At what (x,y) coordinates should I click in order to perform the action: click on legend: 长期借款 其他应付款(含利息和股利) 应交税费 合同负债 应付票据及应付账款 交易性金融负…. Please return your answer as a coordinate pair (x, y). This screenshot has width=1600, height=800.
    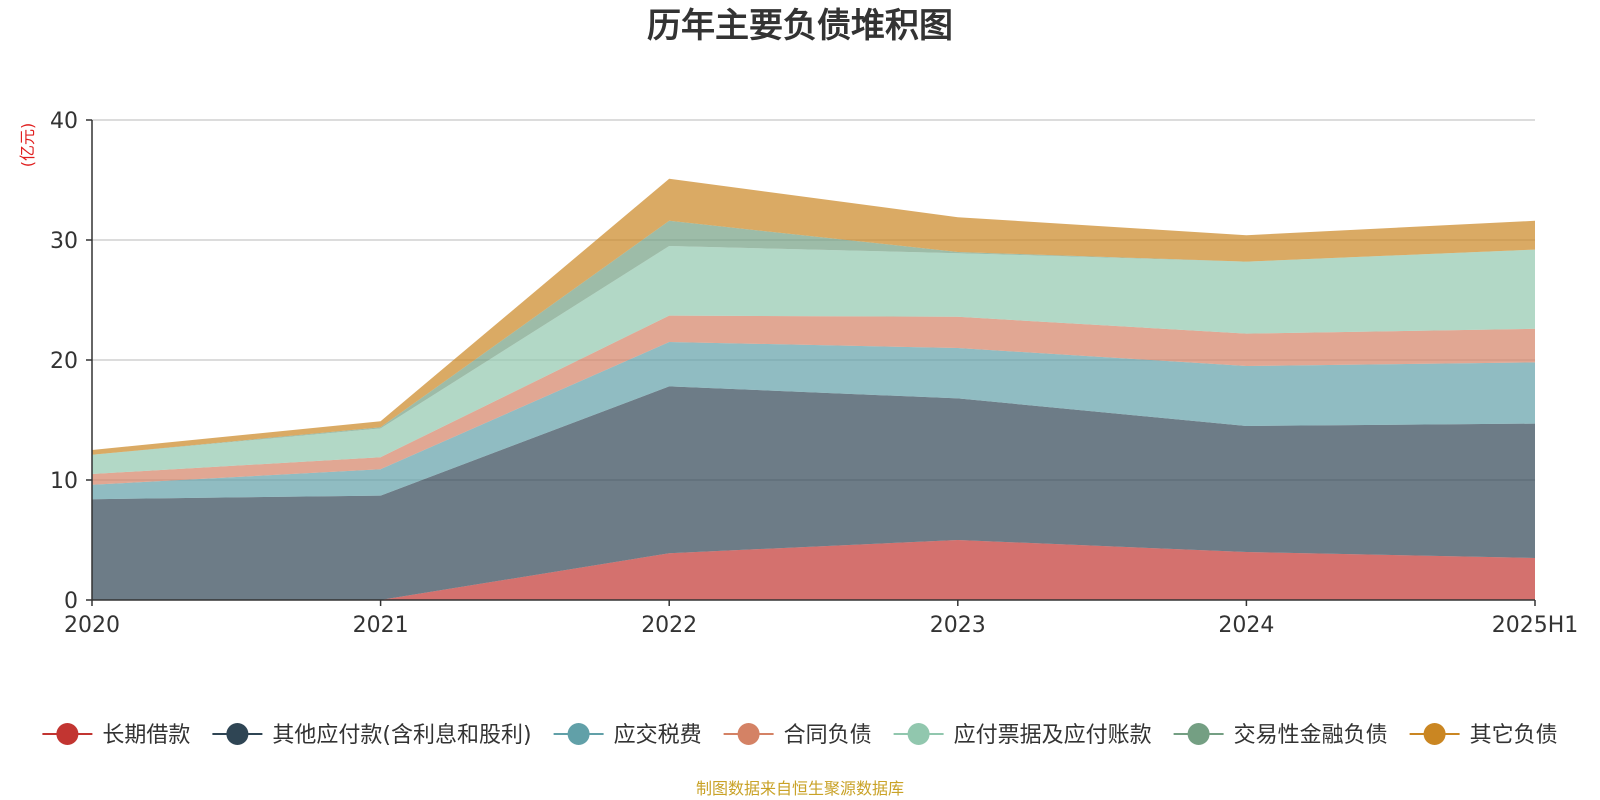
    Looking at the image, I should click on (800, 735).